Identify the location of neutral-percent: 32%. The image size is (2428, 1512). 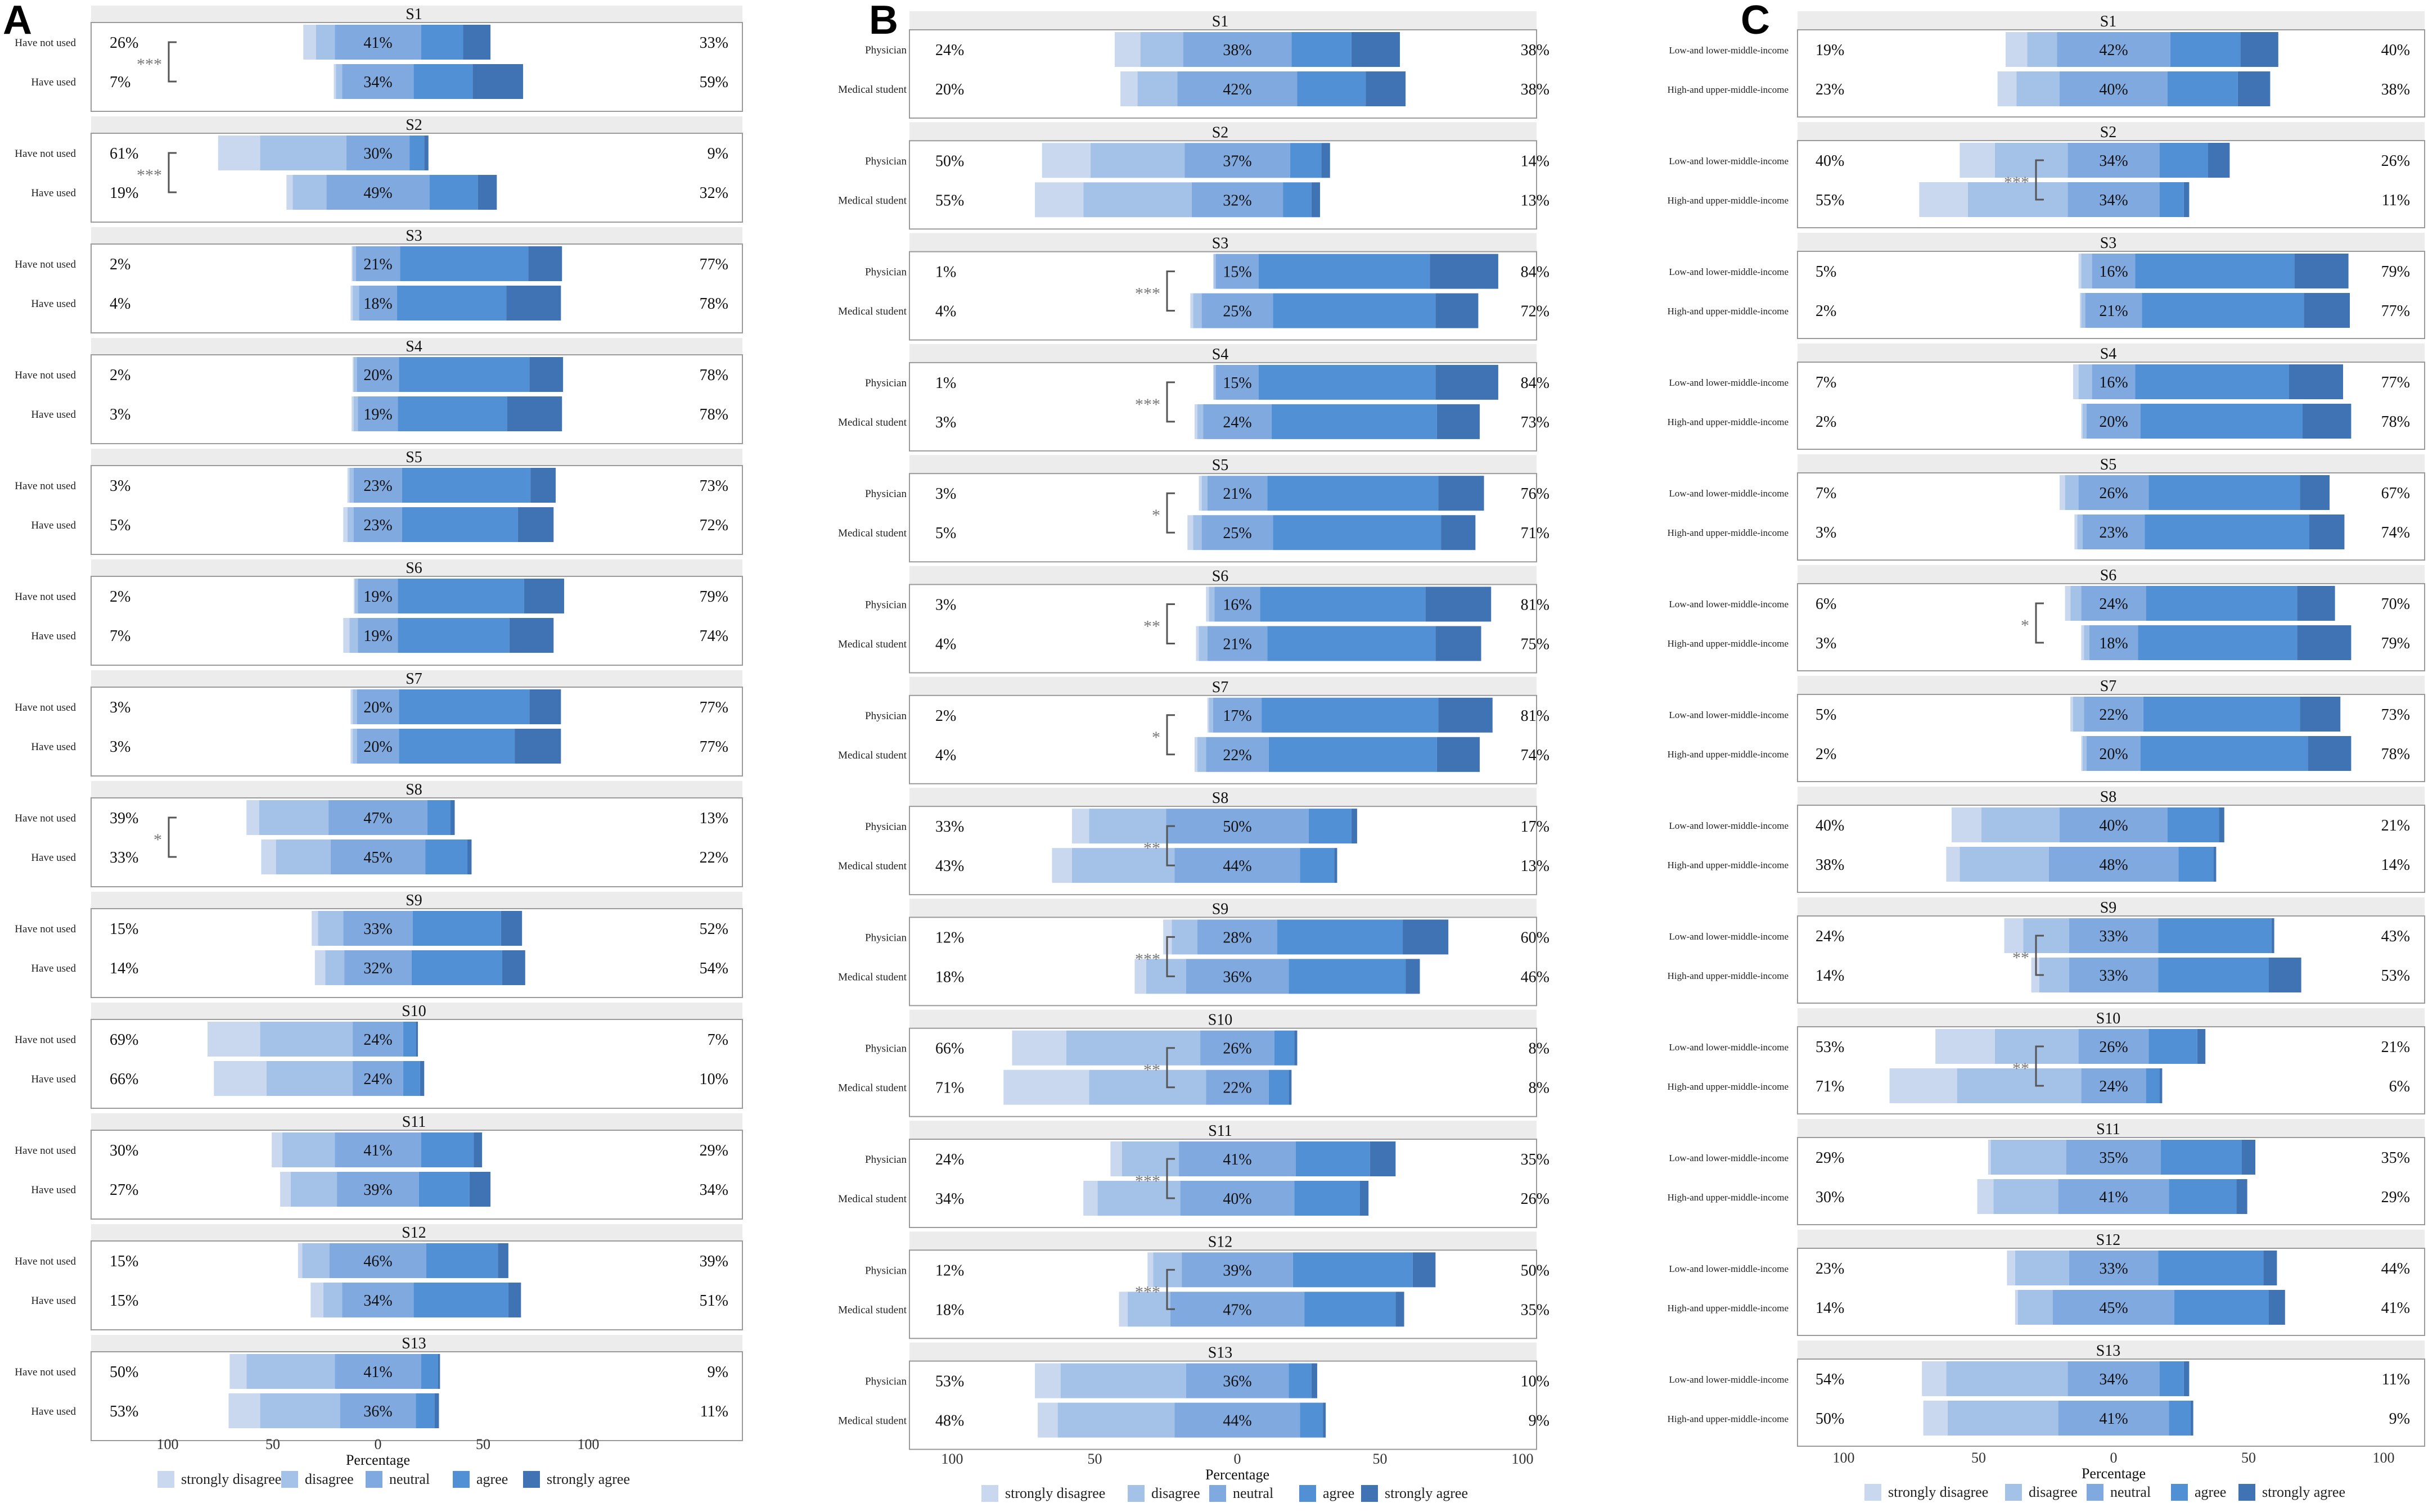
(377, 969).